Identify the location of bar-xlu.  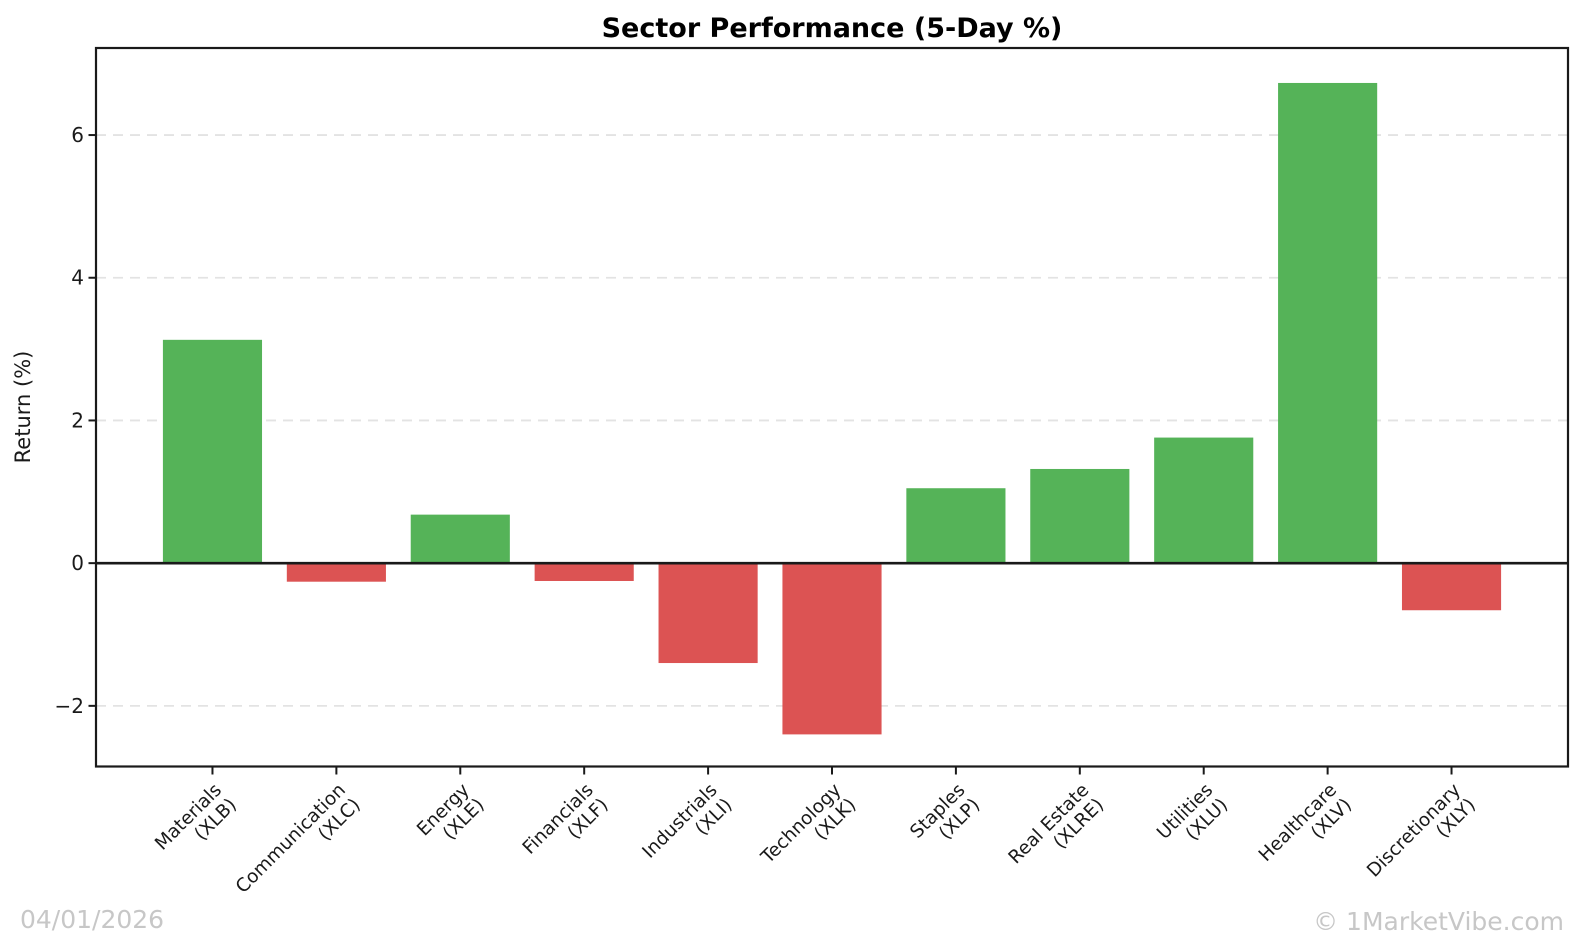
(1204, 500).